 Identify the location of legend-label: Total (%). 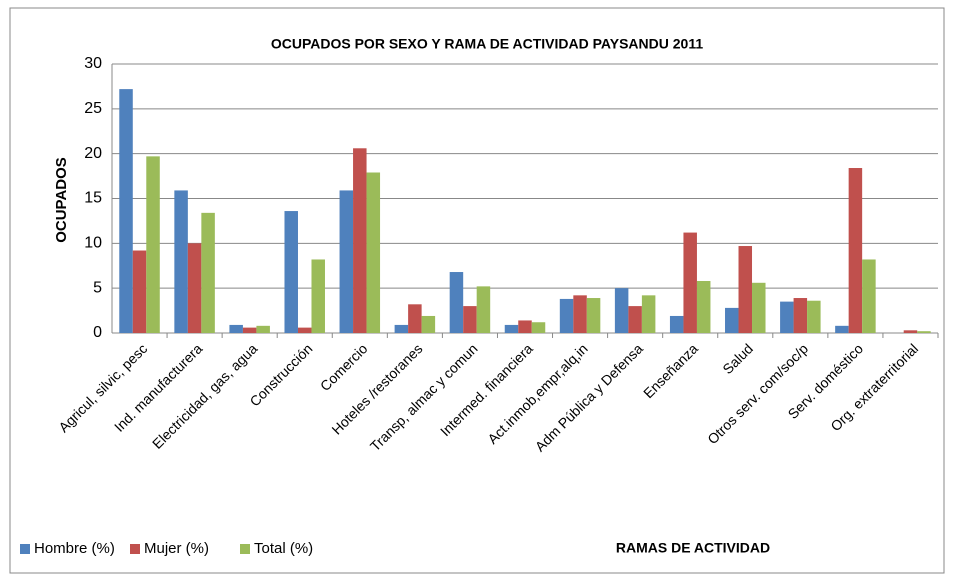
(283, 548).